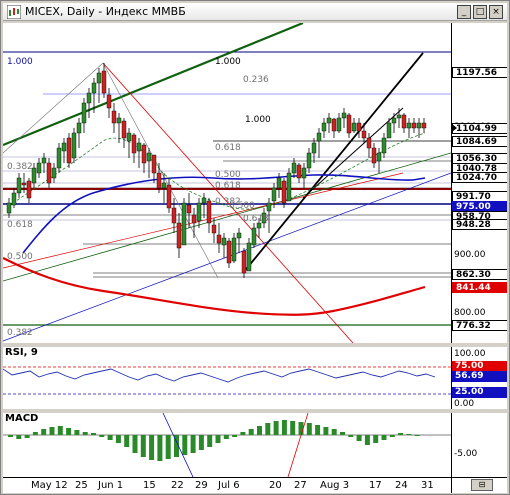  I want to click on date-tick-label: 25, so click(81, 485).